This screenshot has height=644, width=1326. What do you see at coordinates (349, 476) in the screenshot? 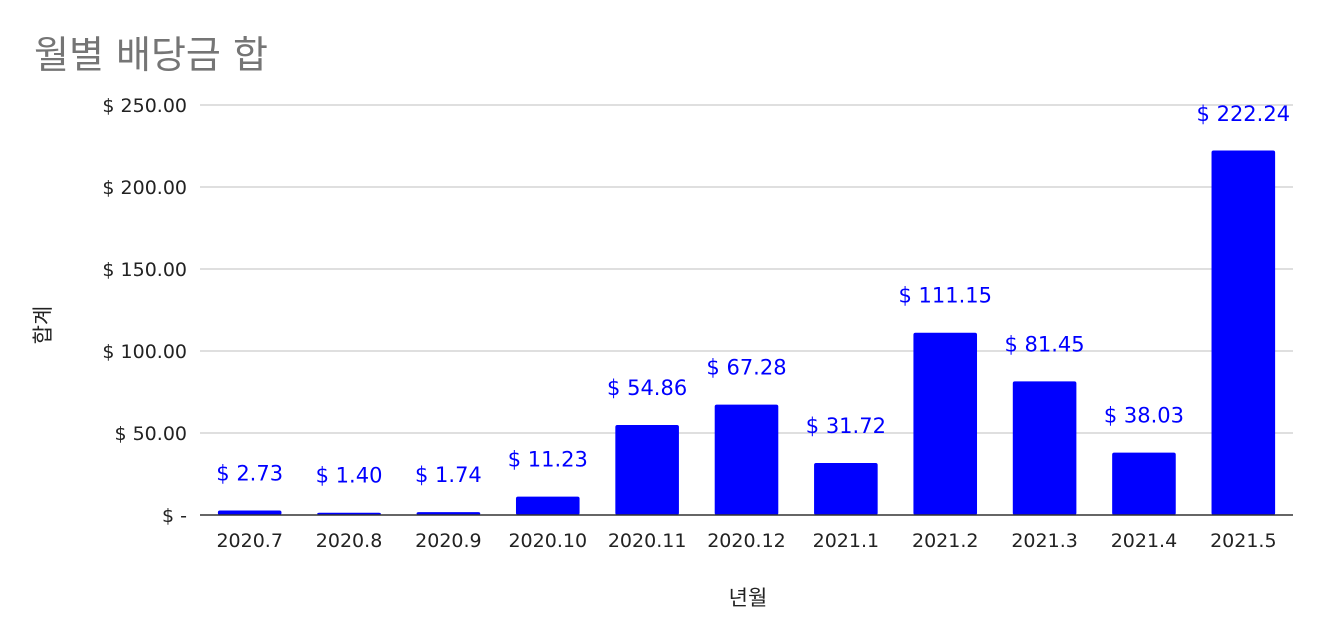
I see `data-label: $ 1.40` at bounding box center [349, 476].